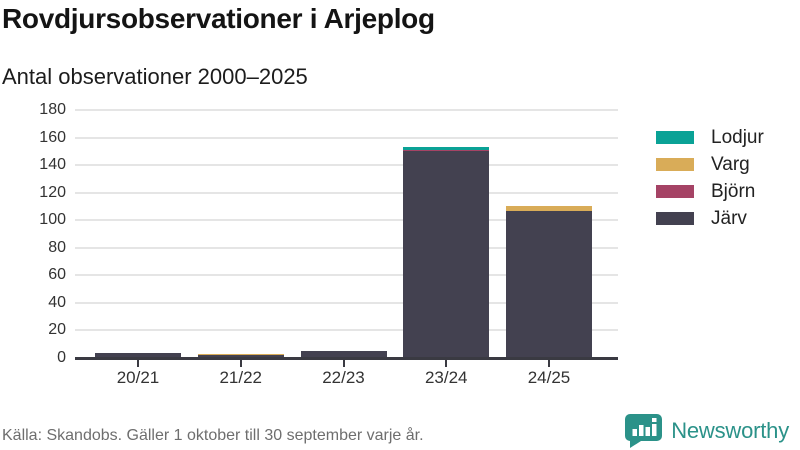 This screenshot has width=800, height=450. Describe the element at coordinates (549, 377) in the screenshot. I see `x-tick-label: 24/25` at that location.